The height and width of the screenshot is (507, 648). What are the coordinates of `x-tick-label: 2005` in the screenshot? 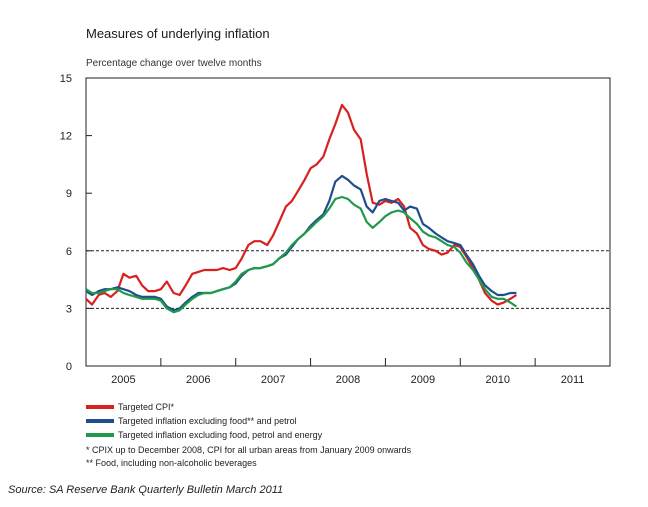 It's located at (123, 380).